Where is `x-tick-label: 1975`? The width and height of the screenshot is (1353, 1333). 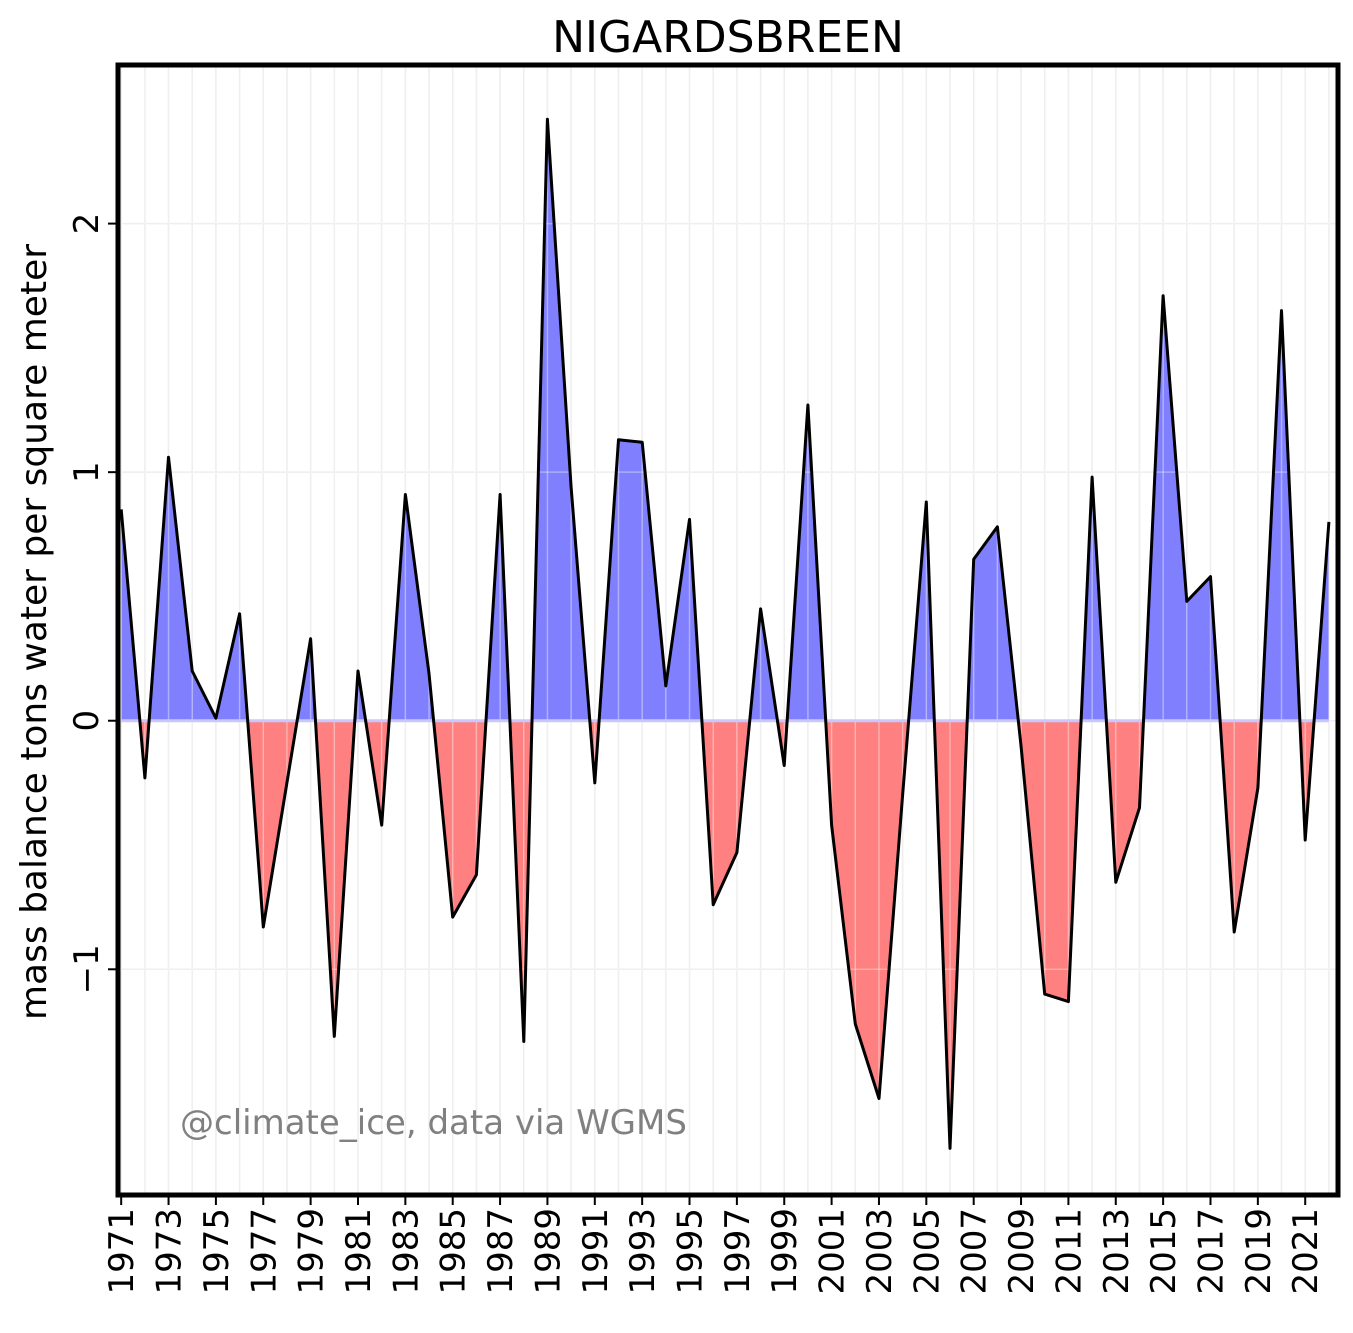 x-tick-label: 1975 is located at coordinates (217, 1251).